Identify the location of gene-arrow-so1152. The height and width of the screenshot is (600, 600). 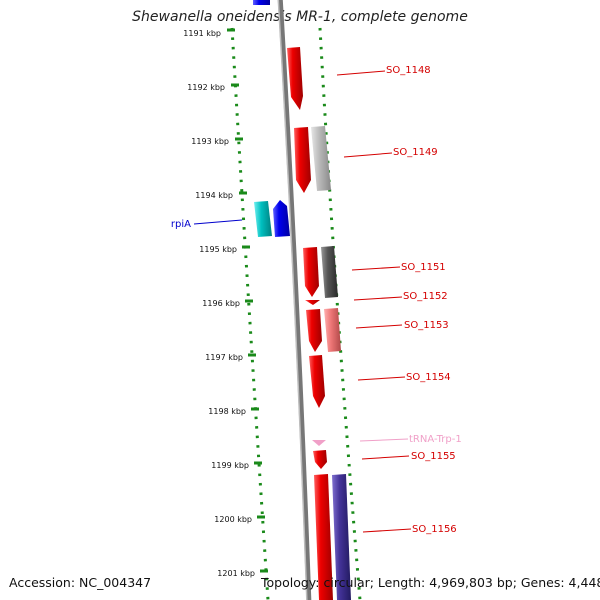
(312, 302).